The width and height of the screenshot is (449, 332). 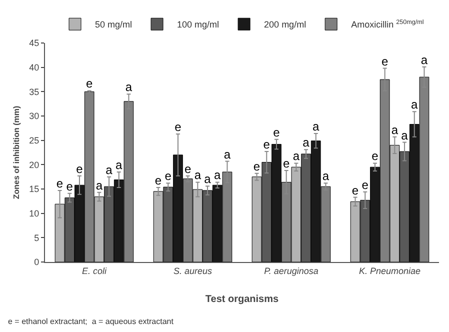 What do you see at coordinates (198, 25) in the screenshot?
I see `legend-label: 100 mg/ml` at bounding box center [198, 25].